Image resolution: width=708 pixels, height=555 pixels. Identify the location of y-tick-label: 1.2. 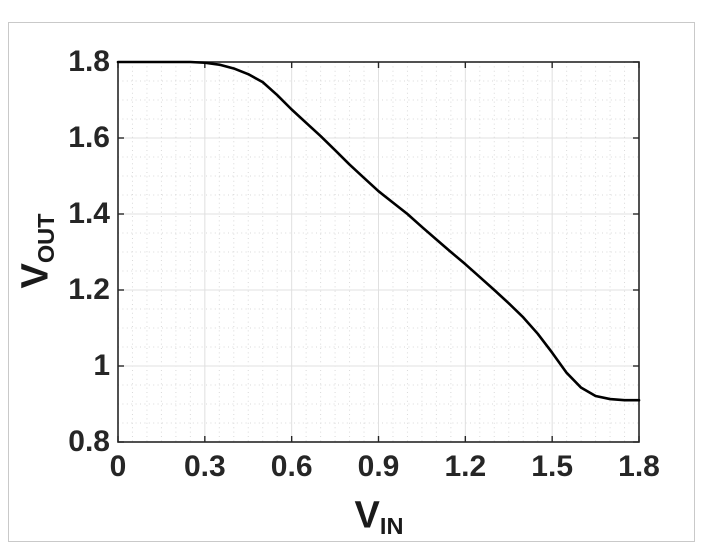
(89, 289).